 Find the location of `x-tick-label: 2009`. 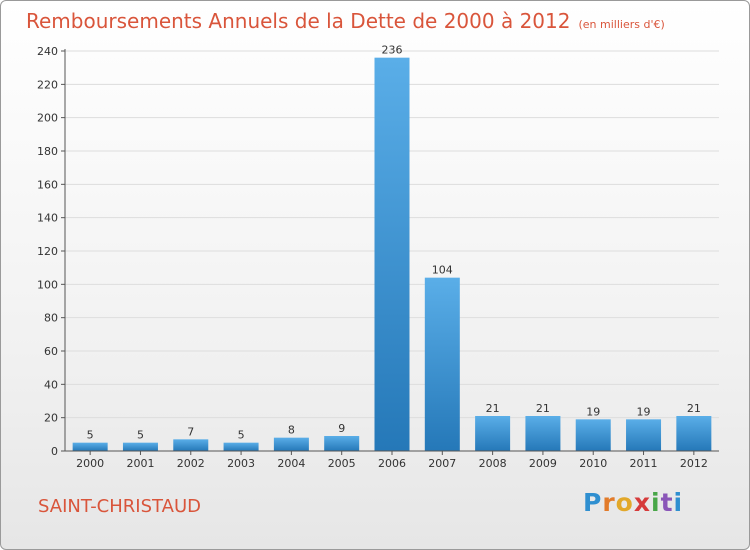

x-tick-label: 2009 is located at coordinates (543, 463).